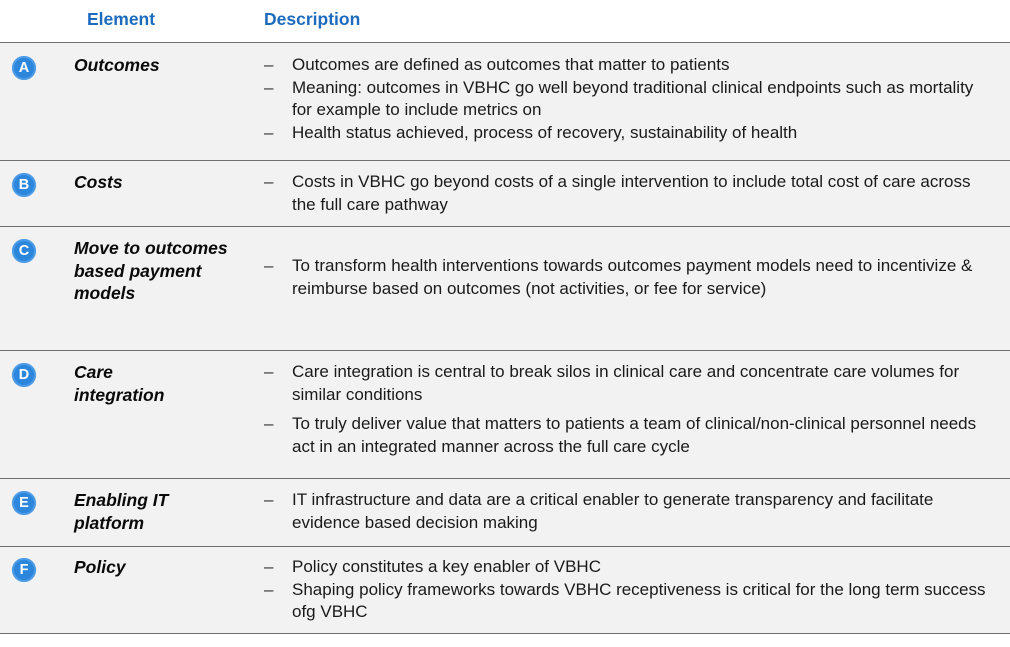  What do you see at coordinates (24, 570) in the screenshot?
I see `badge-f: F` at bounding box center [24, 570].